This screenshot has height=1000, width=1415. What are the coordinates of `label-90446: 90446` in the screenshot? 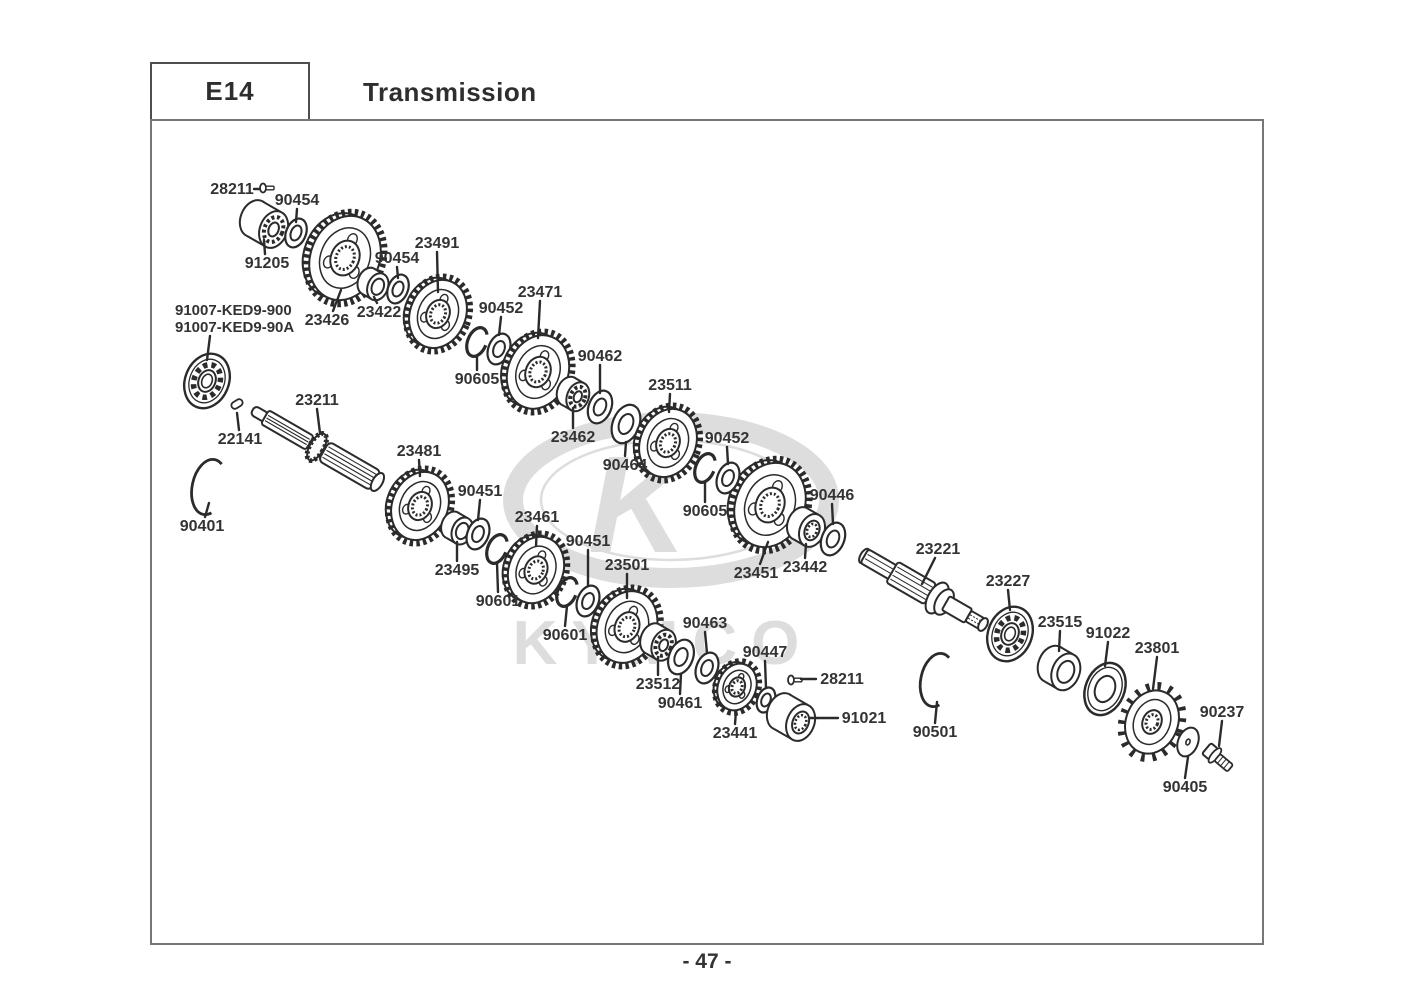 It's located at (832, 495).